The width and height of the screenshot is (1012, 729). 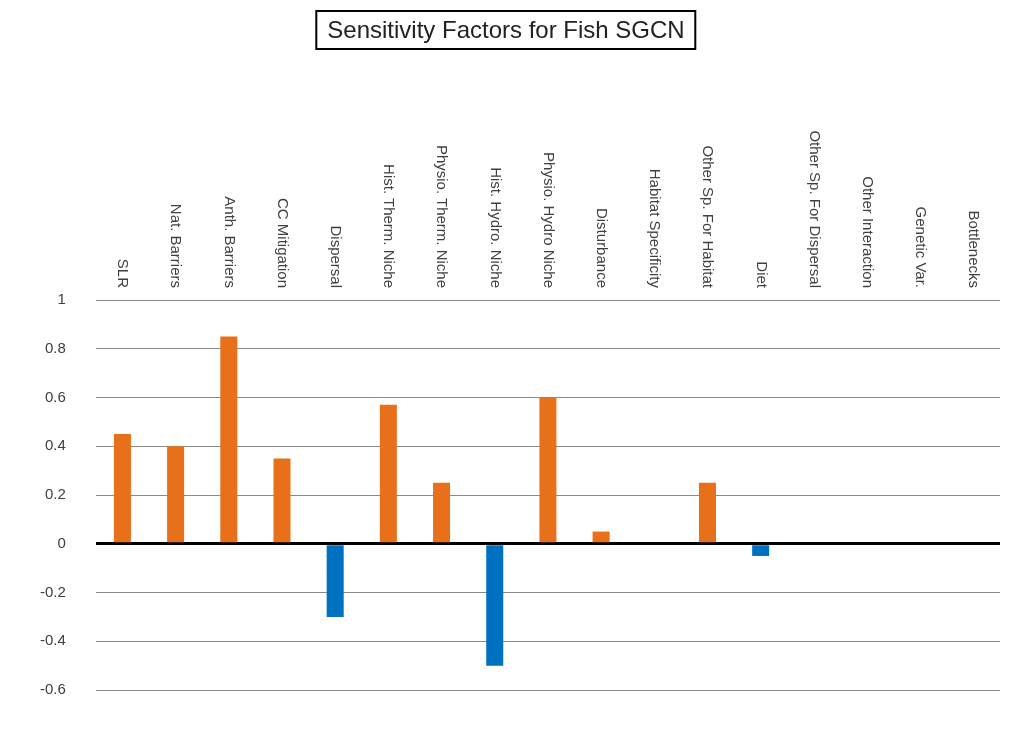 What do you see at coordinates (868, 232) in the screenshot?
I see `x-tick-label: Other Interaction` at bounding box center [868, 232].